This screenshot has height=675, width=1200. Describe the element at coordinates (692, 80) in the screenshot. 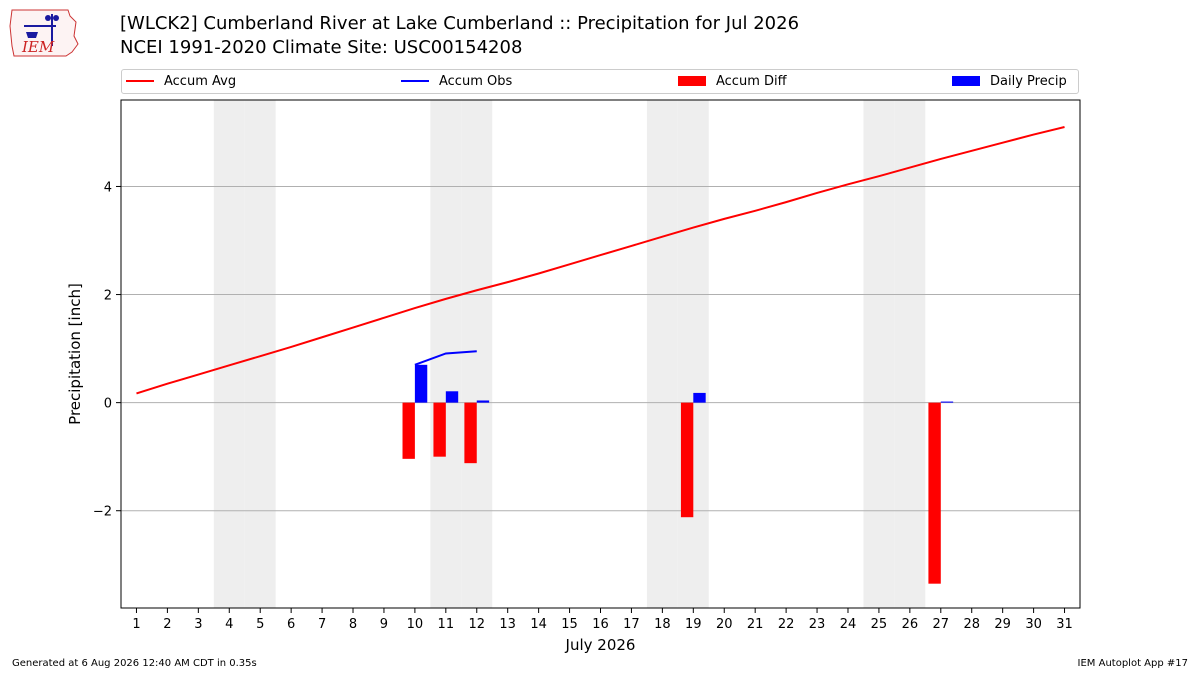

I see `legend-swatch-accum-diff` at that location.